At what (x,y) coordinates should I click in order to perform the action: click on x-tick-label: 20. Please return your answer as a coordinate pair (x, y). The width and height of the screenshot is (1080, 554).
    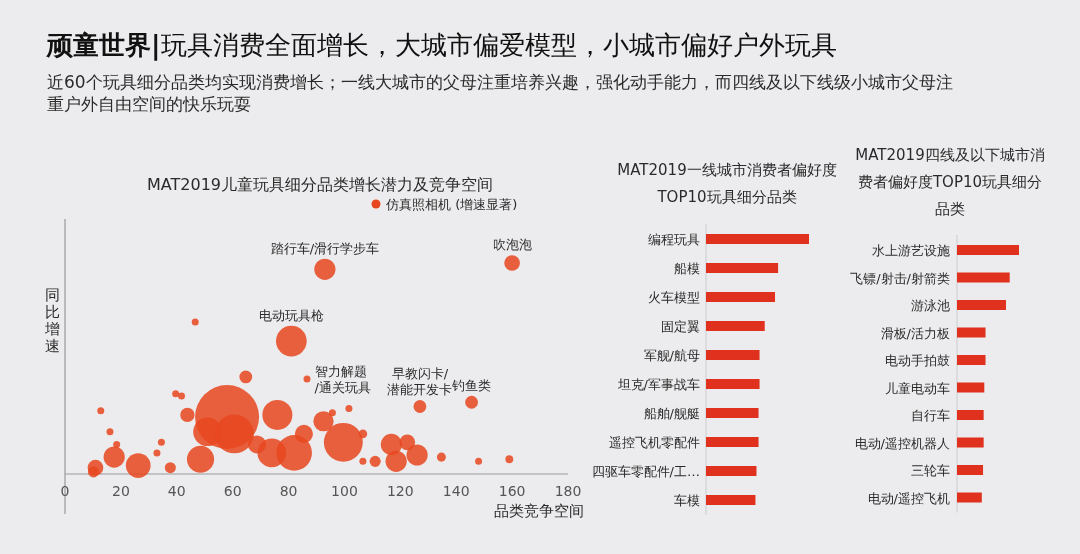
    Looking at the image, I should click on (120, 491).